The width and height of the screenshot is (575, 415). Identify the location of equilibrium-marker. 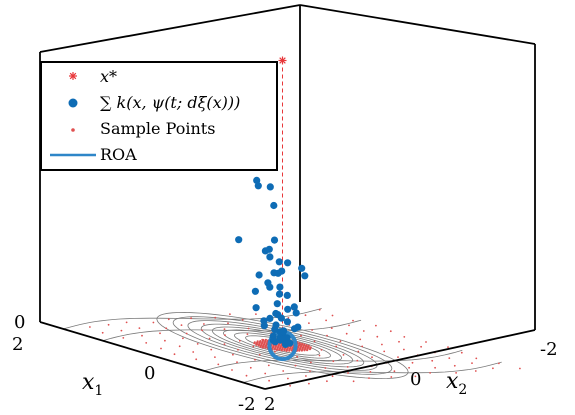
(282, 60).